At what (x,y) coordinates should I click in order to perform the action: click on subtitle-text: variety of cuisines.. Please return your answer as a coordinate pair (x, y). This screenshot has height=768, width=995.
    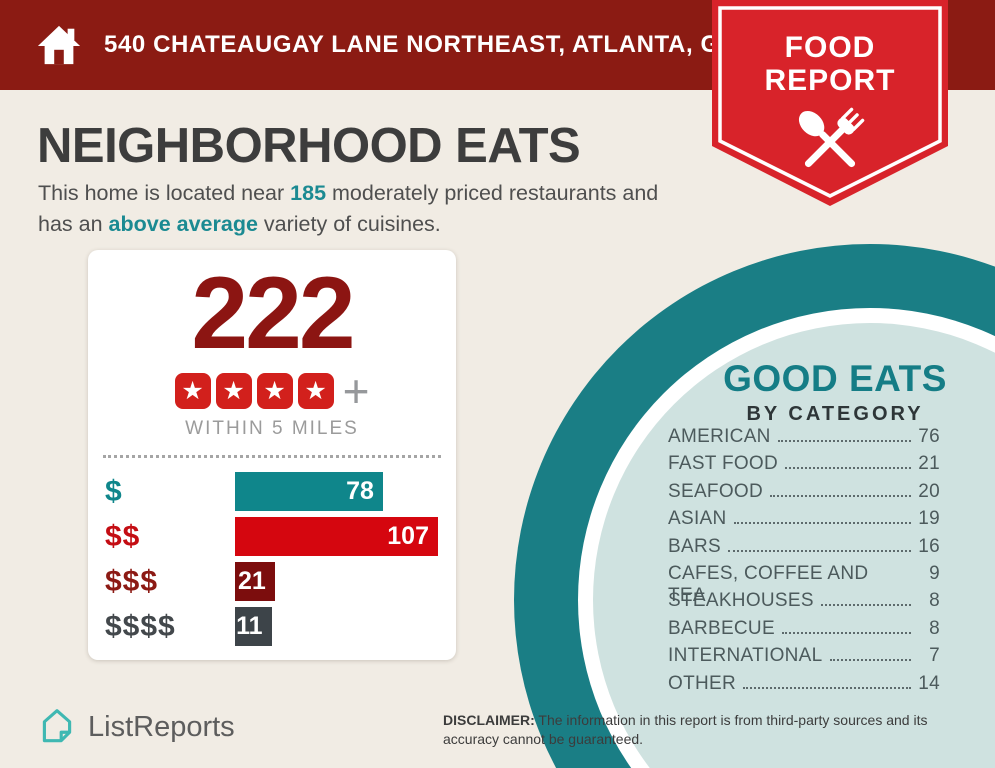
    Looking at the image, I should click on (349, 223).